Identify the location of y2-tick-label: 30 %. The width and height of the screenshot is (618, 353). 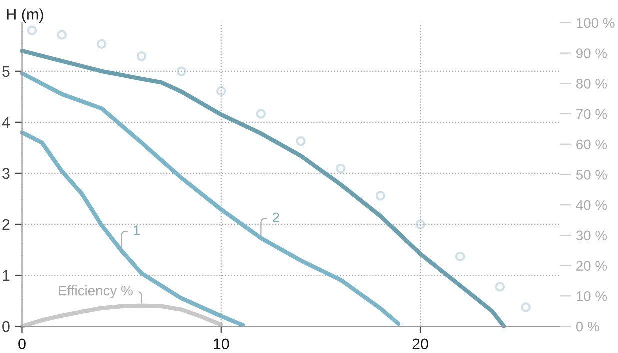
(592, 235).